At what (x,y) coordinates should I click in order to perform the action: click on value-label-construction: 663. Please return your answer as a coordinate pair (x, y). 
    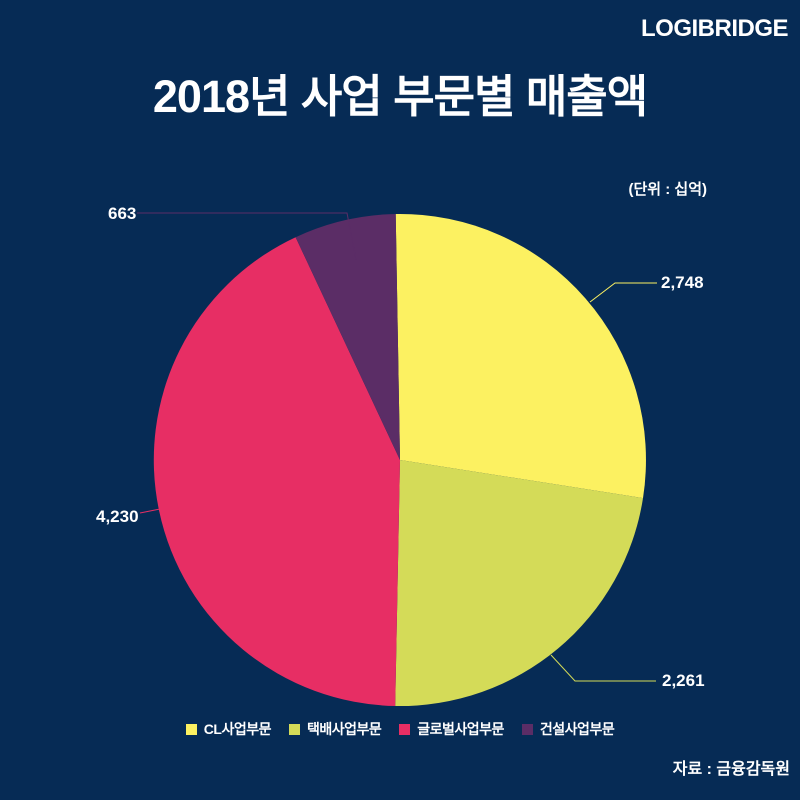
    Looking at the image, I should click on (122, 213).